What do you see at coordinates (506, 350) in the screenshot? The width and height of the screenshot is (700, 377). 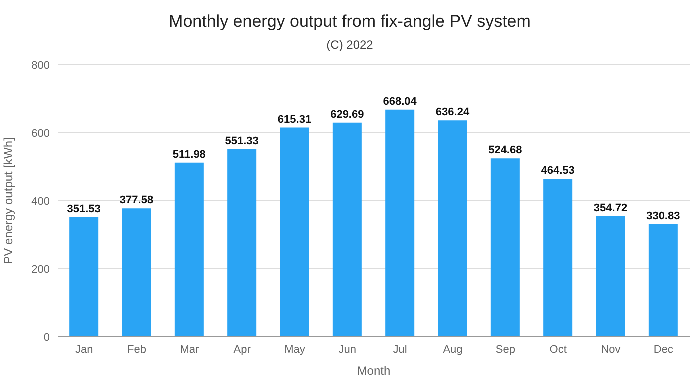 I see `x-tick-label: Sep` at bounding box center [506, 350].